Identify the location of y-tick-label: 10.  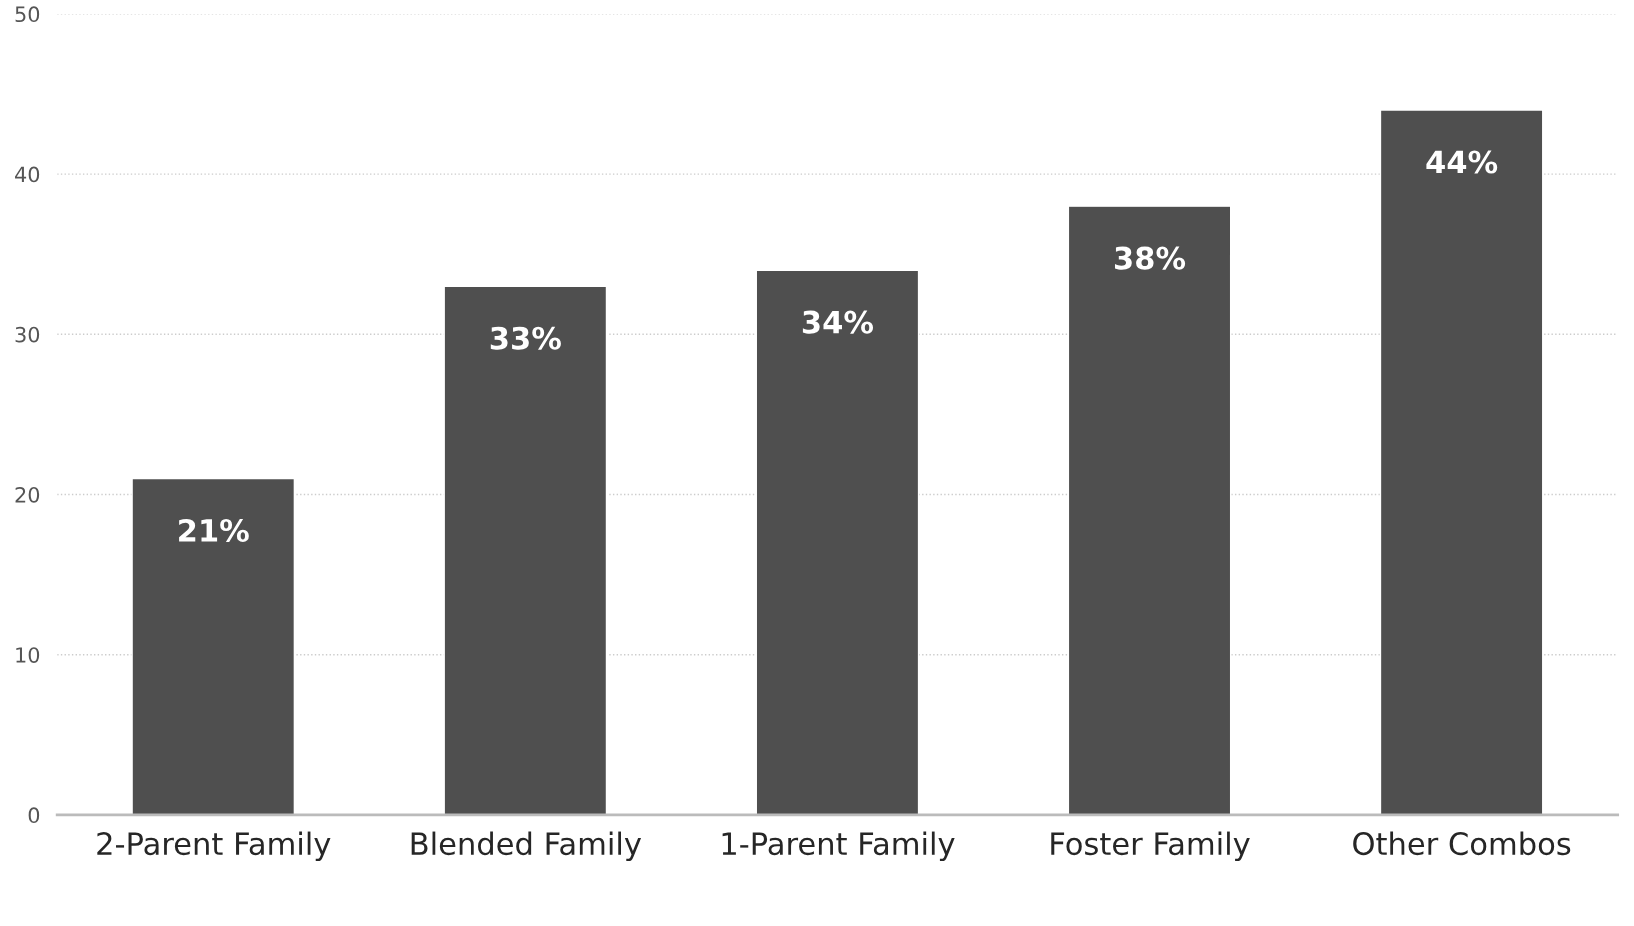
(28, 655).